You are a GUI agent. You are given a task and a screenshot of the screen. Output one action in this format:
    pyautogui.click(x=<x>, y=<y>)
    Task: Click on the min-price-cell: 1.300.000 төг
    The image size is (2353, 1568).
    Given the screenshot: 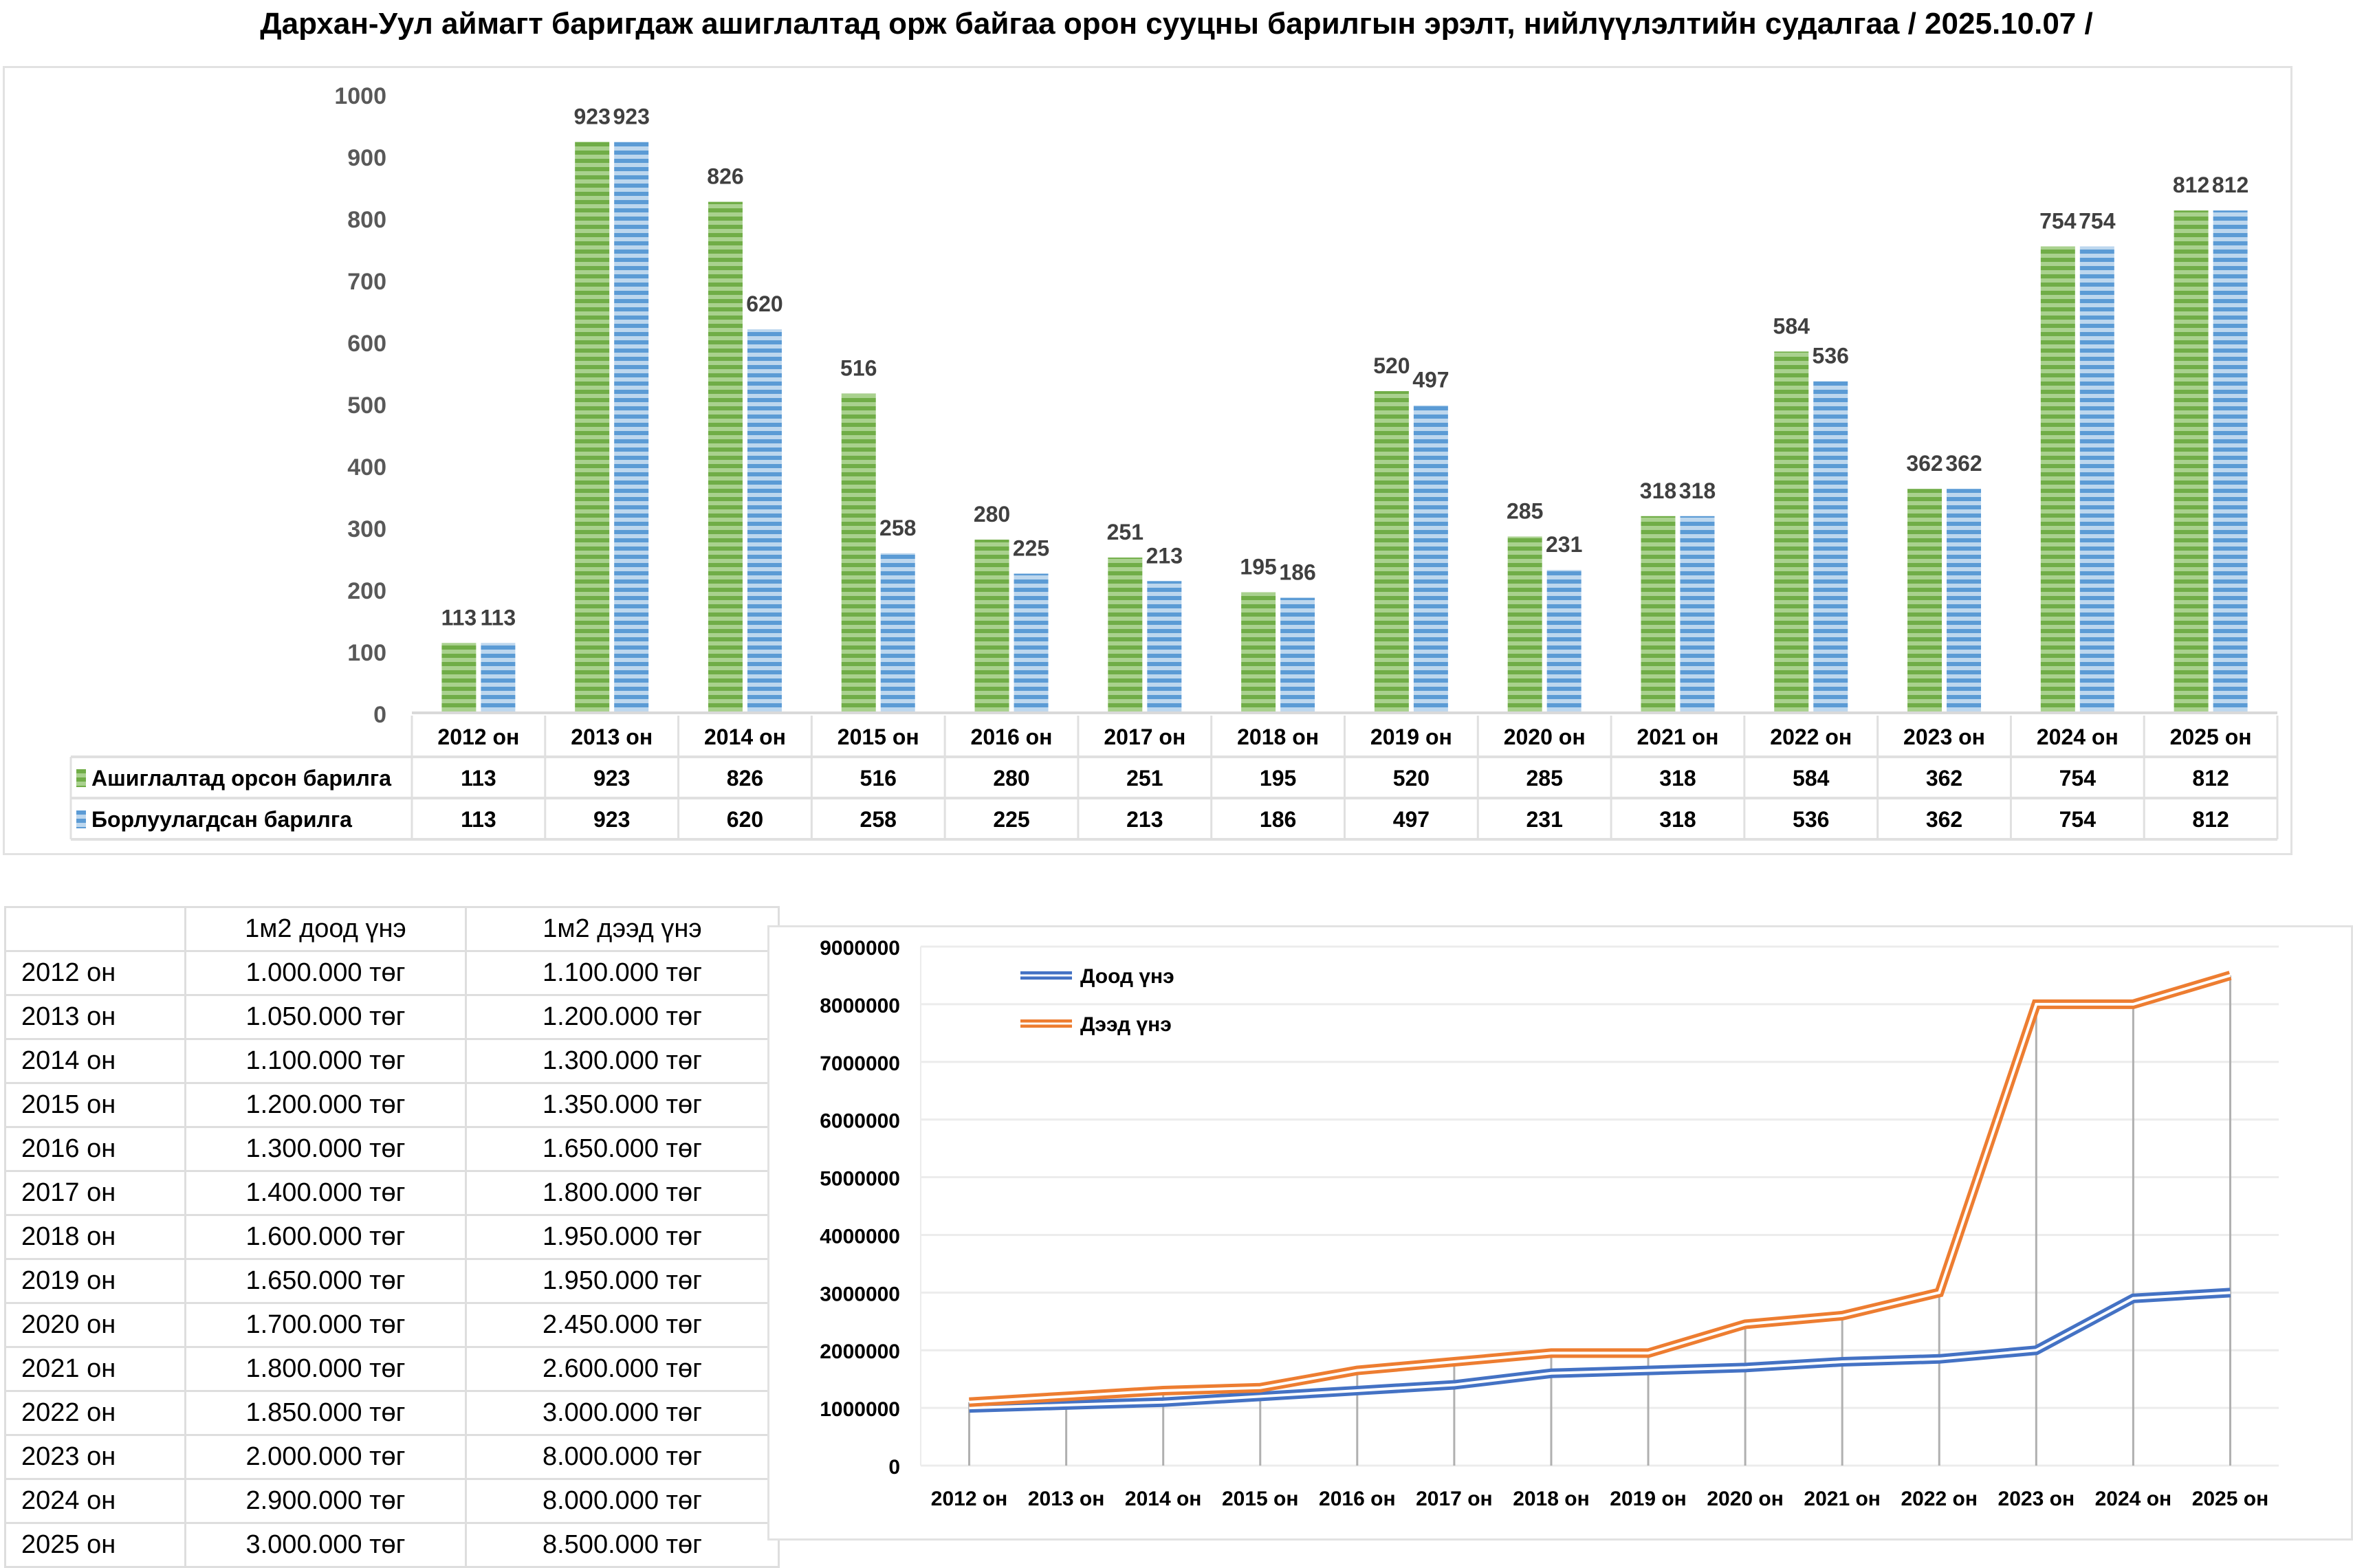 What is the action you would take?
    pyautogui.click(x=325, y=1149)
    